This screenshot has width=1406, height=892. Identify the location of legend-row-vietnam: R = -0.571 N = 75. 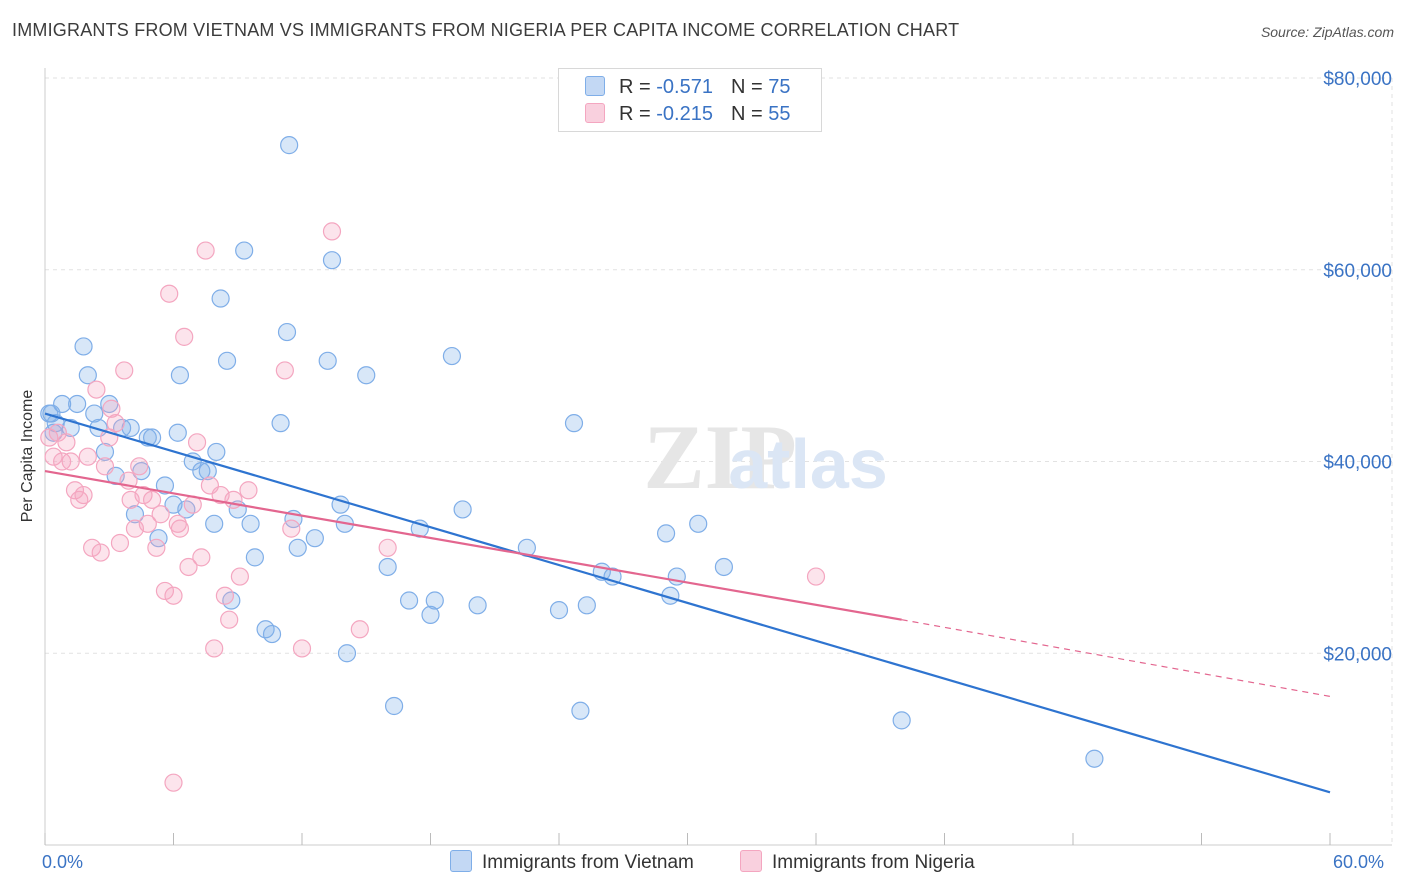
(687, 87).